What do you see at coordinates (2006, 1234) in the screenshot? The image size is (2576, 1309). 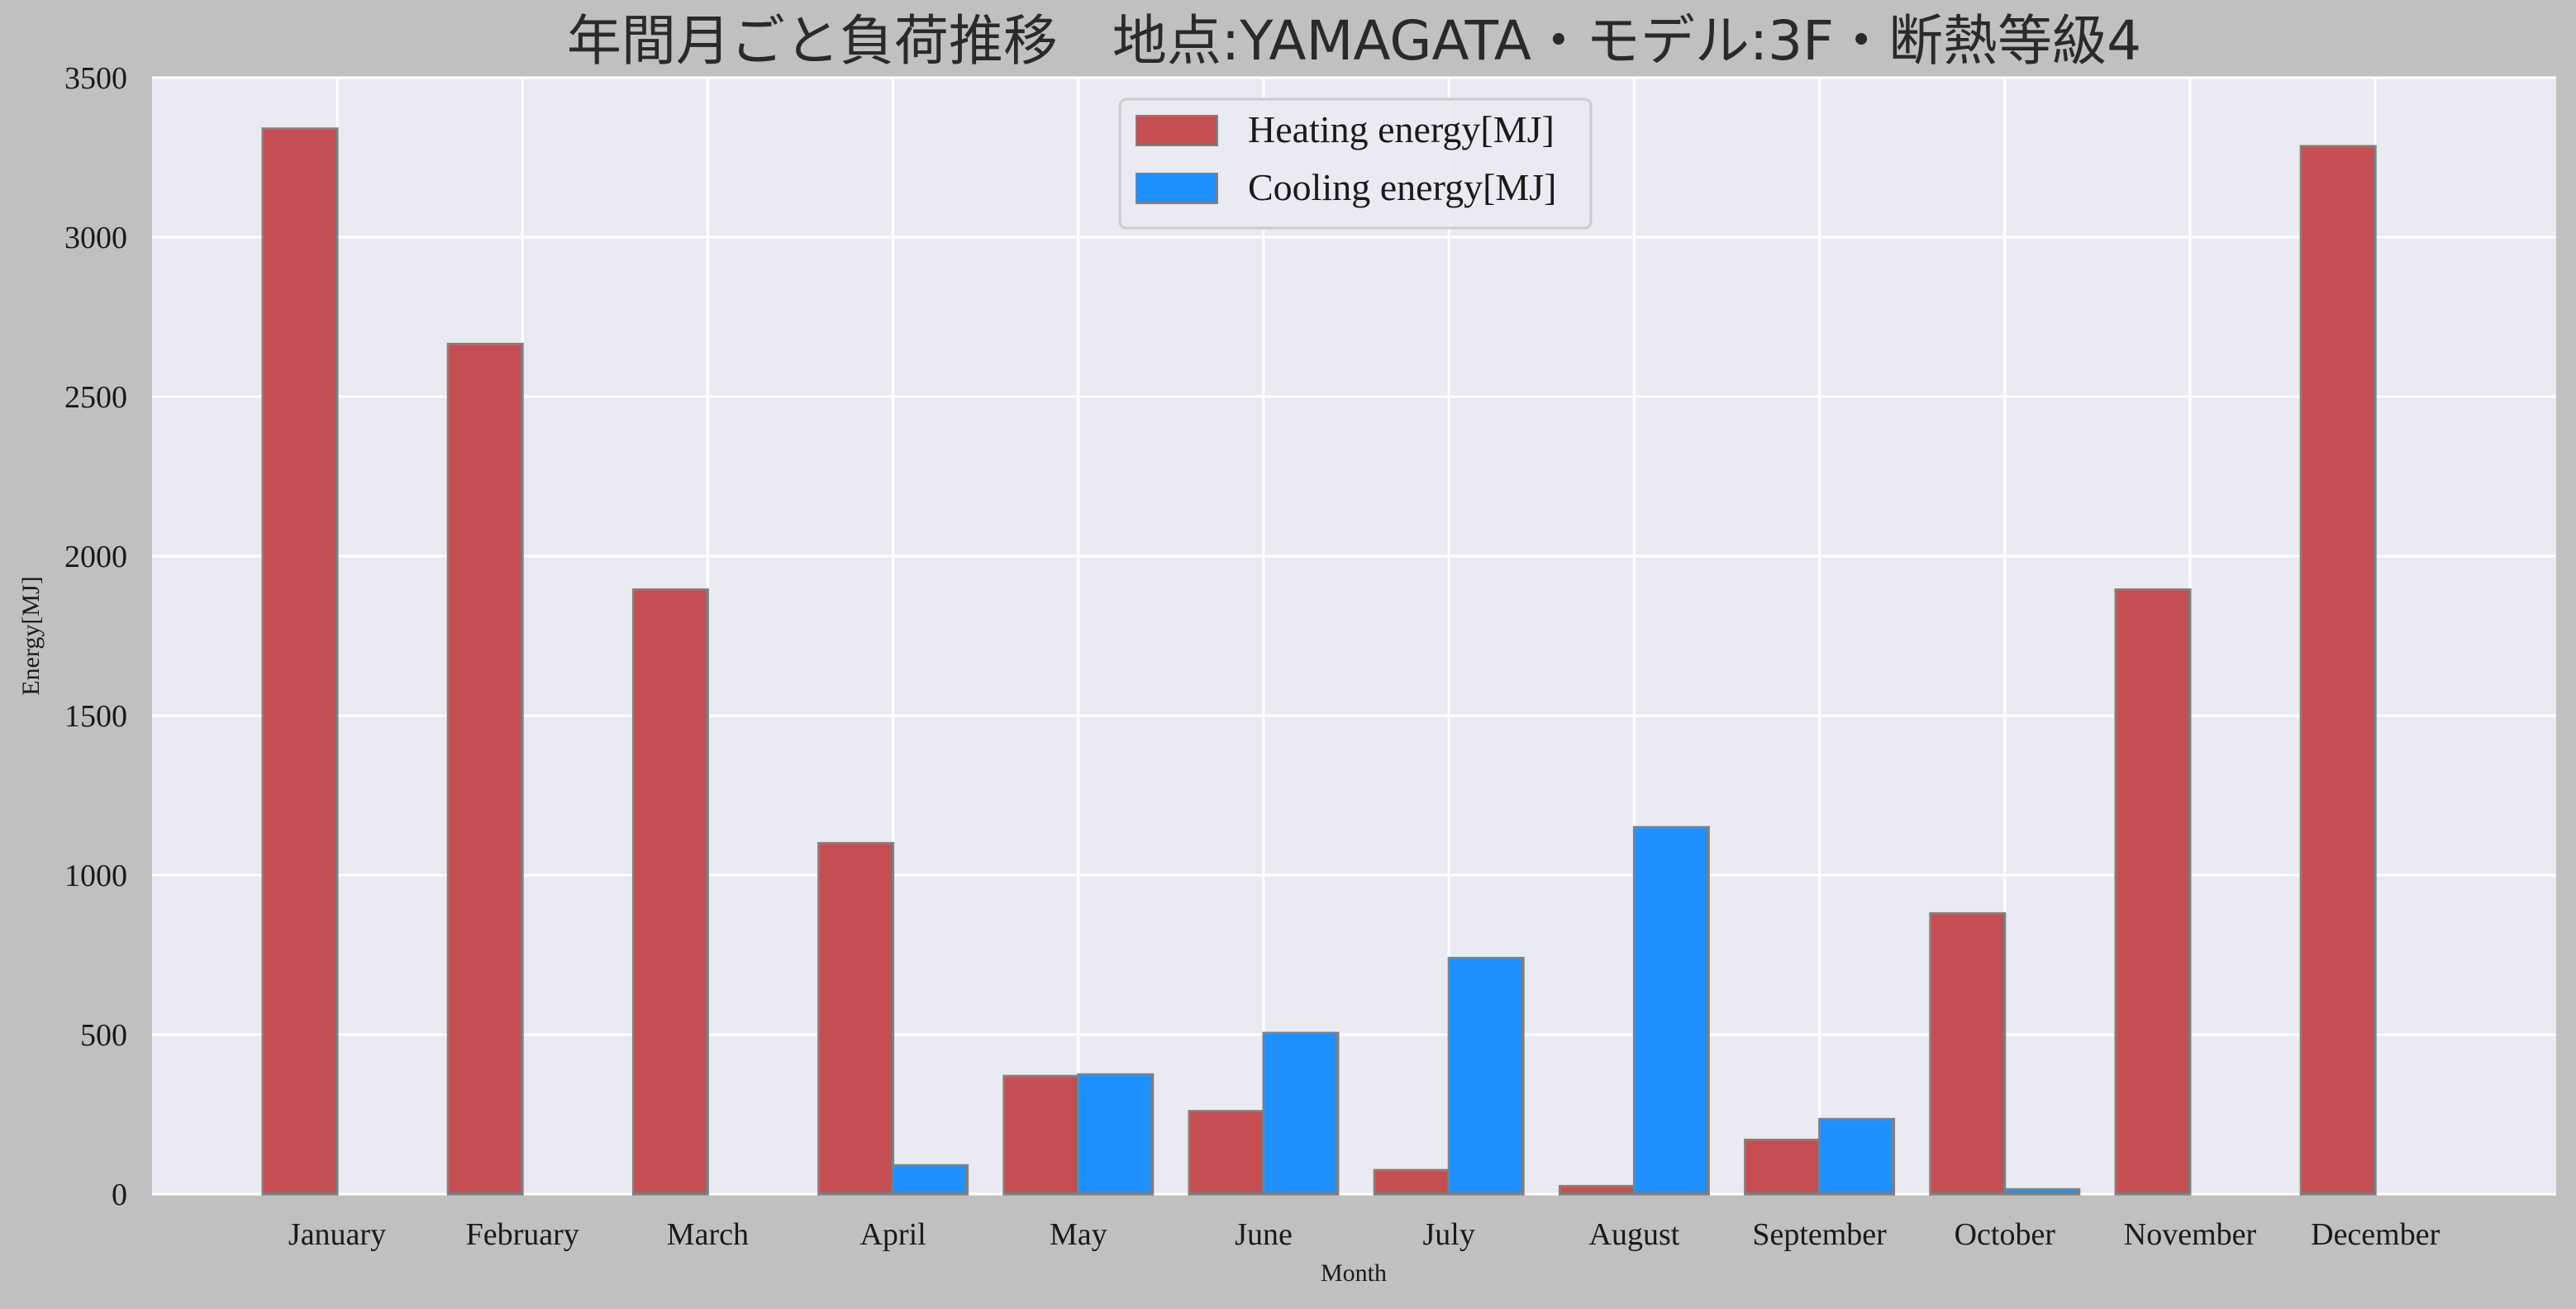 I see `x-tick-label: October` at bounding box center [2006, 1234].